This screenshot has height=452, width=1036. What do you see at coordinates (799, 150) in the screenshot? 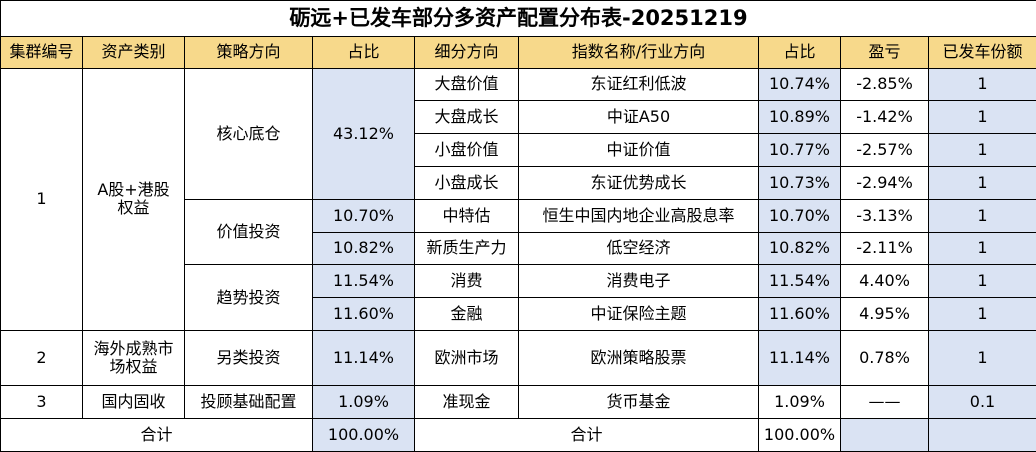
I see `share: 10.77%` at bounding box center [799, 150].